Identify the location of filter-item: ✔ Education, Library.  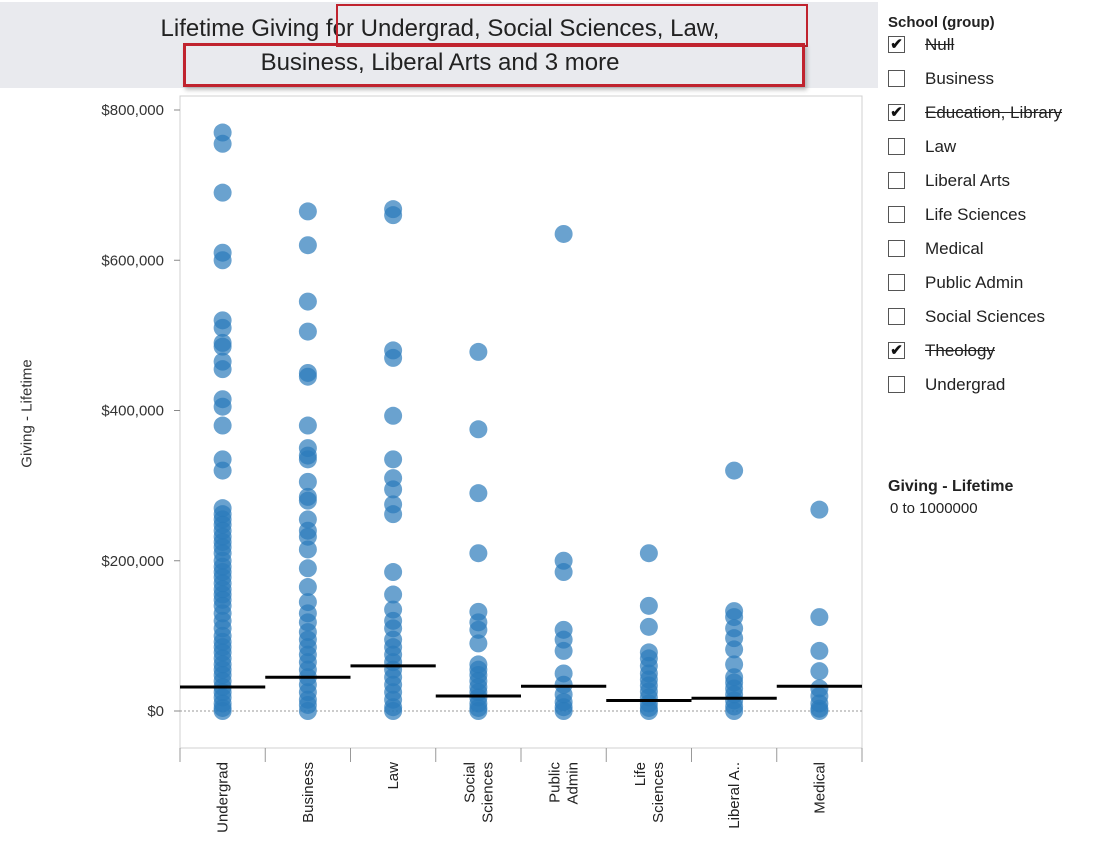
(1001, 119).